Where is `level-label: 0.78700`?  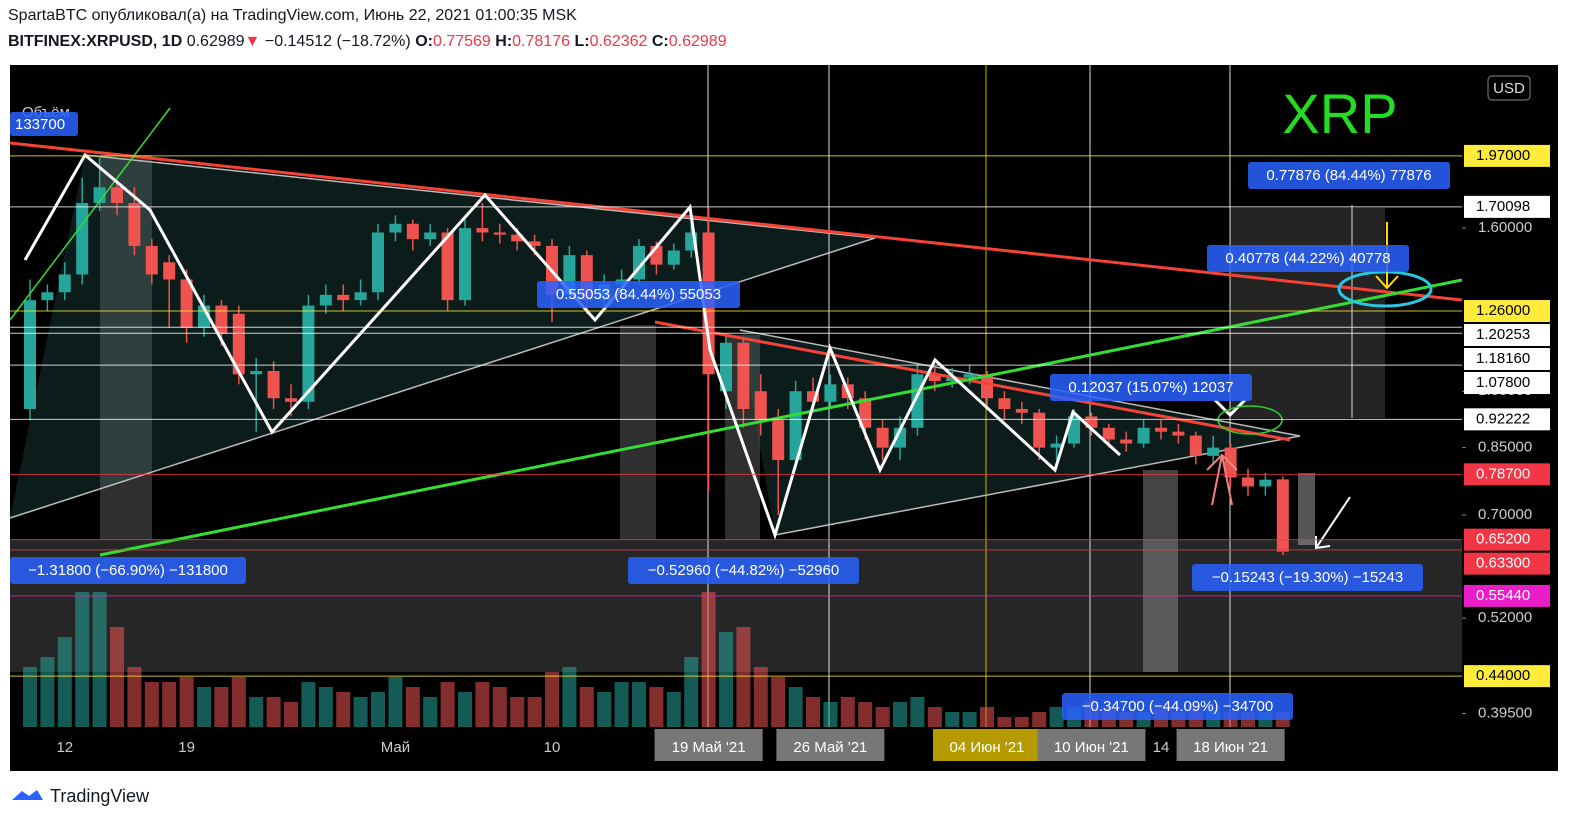 level-label: 0.78700 is located at coordinates (1503, 473).